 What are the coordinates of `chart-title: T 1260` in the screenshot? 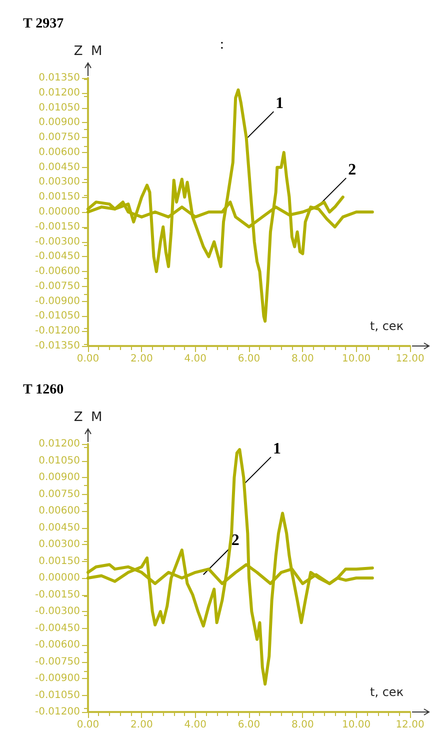 It's located at (43, 390).